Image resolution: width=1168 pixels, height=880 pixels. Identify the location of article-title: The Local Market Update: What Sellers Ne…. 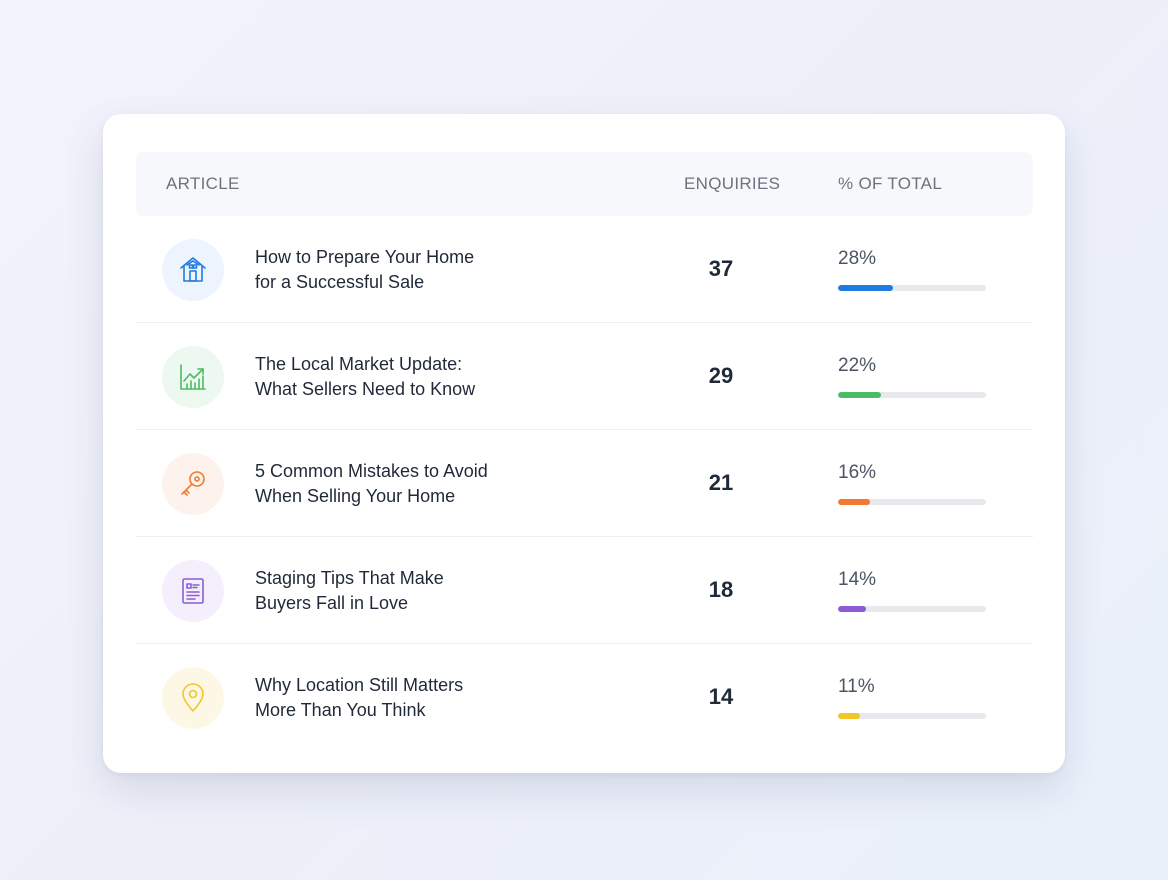
(405, 377).